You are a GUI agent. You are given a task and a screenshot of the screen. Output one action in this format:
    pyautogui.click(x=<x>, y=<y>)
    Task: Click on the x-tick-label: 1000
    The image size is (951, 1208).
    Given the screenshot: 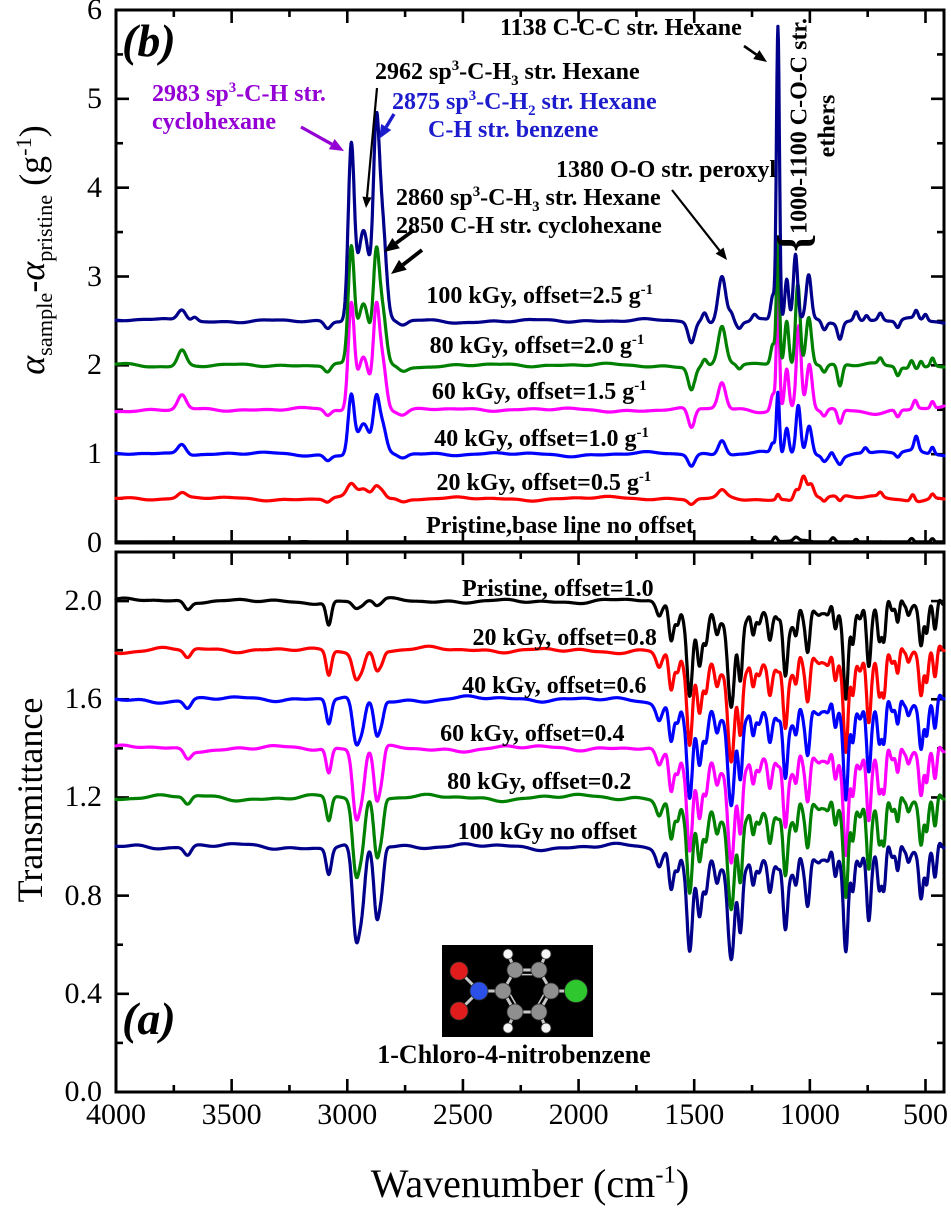 What is the action you would take?
    pyautogui.click(x=809, y=1114)
    